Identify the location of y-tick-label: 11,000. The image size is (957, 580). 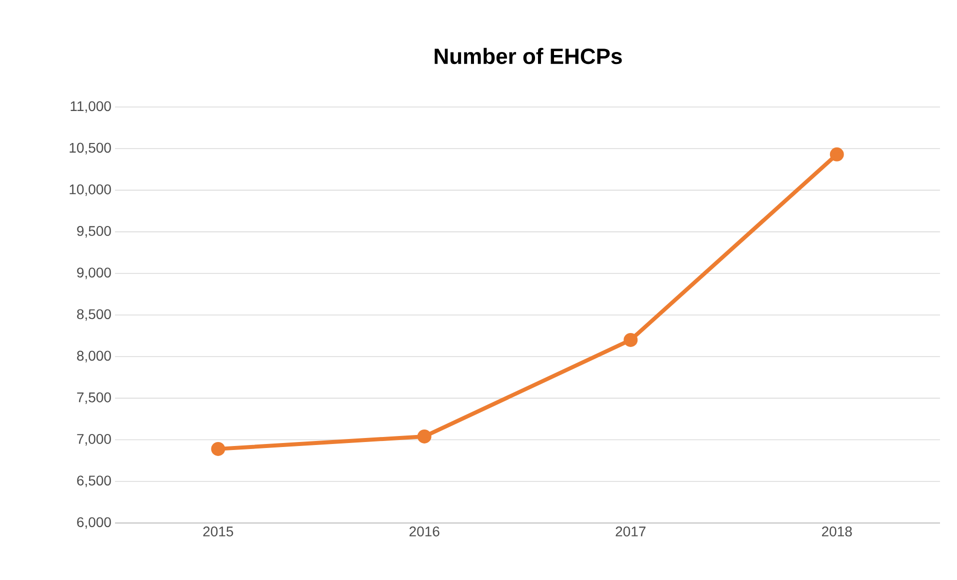
(90, 107).